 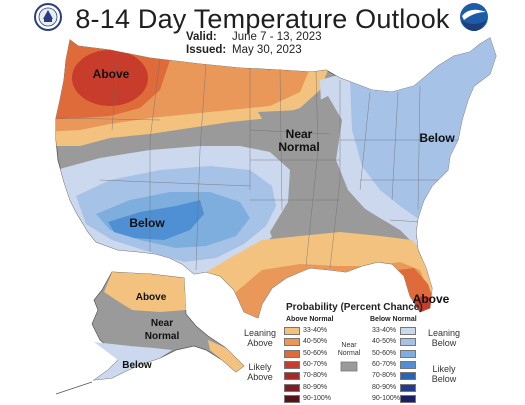 I want to click on legend-bin-label-above-0: 33-40%, so click(x=315, y=330).